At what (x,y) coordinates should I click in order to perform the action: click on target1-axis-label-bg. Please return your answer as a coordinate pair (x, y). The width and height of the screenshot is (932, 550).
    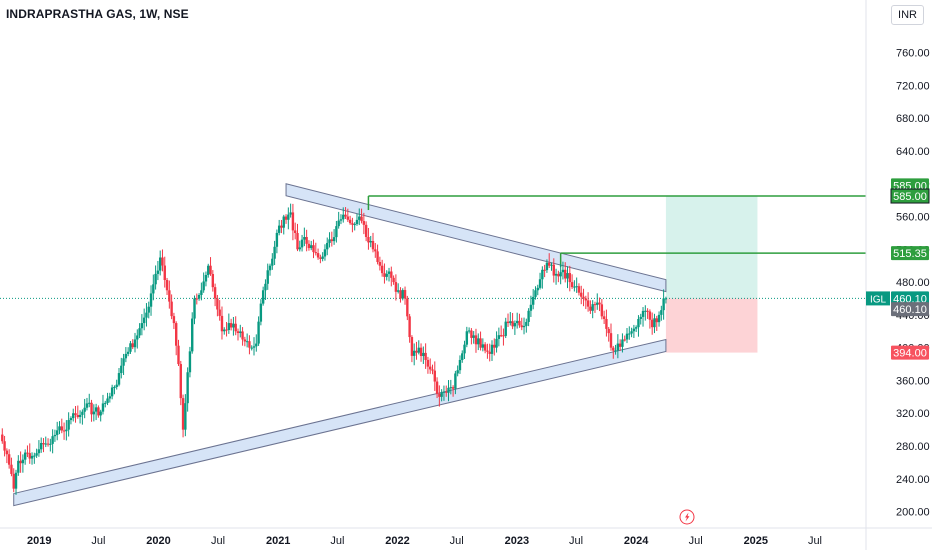
    Looking at the image, I should click on (910, 196).